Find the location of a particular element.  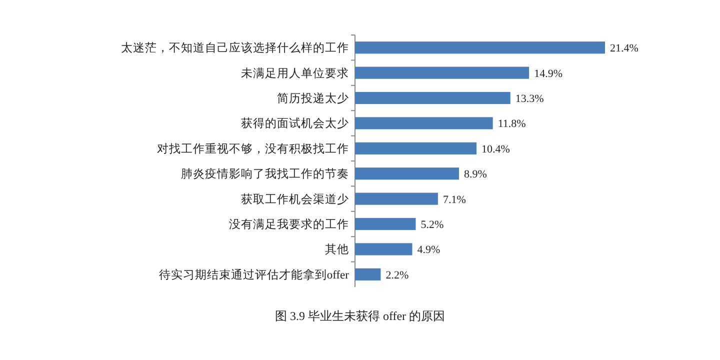

y-tick-label: 其他 is located at coordinates (337, 249).